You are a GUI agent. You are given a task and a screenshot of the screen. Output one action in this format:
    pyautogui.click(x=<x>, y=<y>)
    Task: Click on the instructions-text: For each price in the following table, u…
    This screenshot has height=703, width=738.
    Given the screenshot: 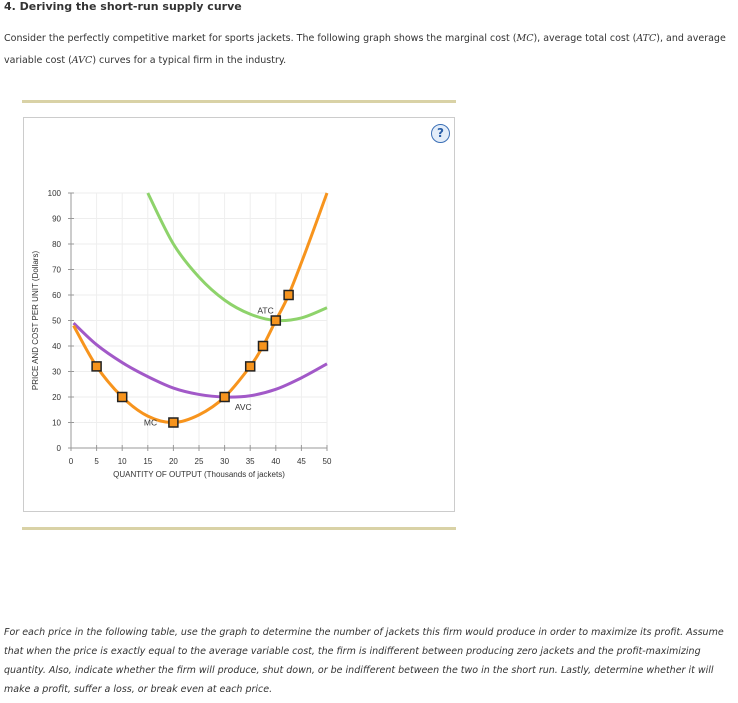 What is the action you would take?
    pyautogui.click(x=364, y=661)
    